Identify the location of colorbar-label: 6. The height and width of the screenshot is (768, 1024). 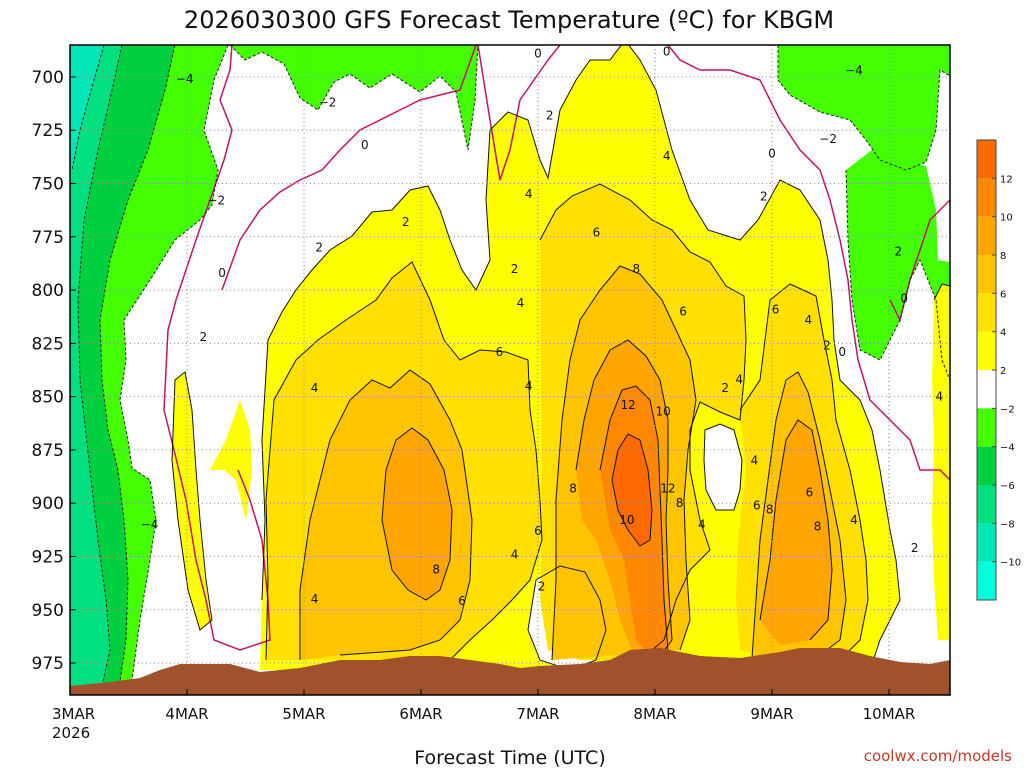
(1003, 294).